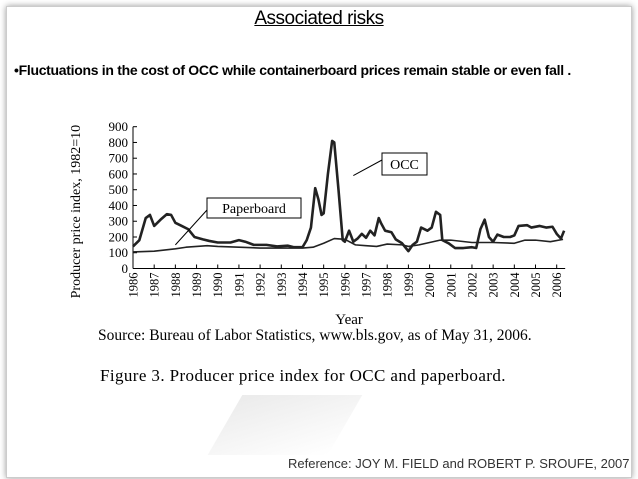 This screenshot has height=479, width=638. Describe the element at coordinates (119, 236) in the screenshot. I see `y-tick-label: 200` at that location.